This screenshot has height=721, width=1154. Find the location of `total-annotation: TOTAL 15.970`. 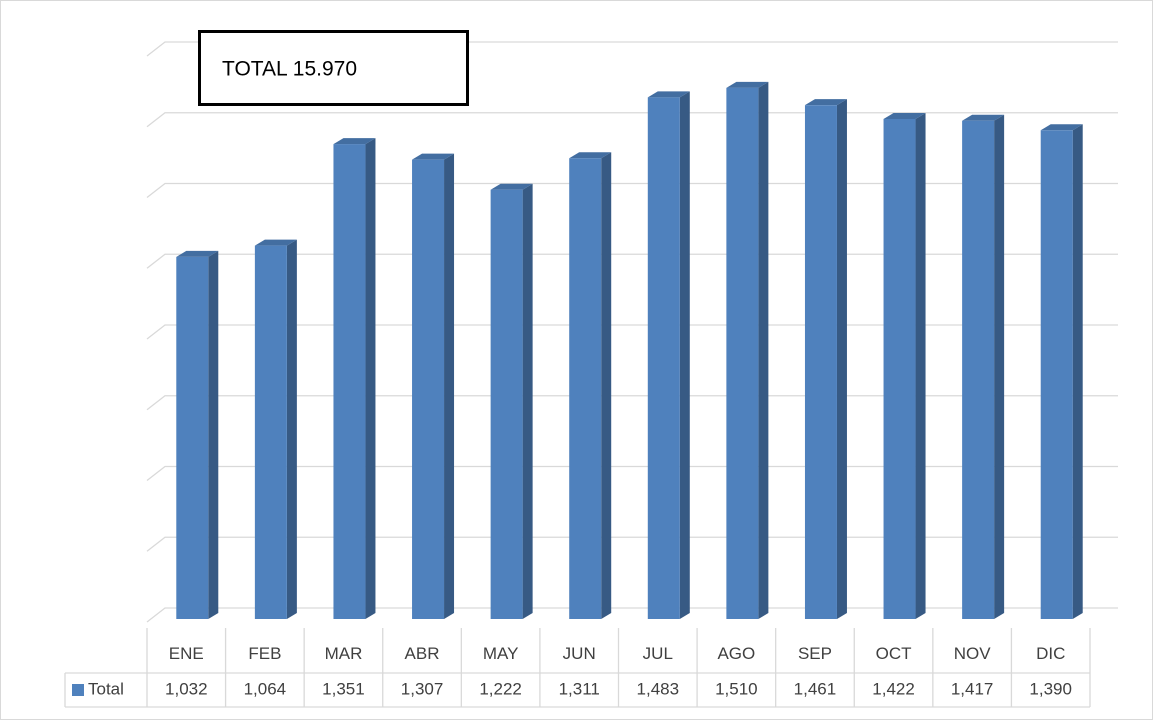

total-annotation: TOTAL 15.970 is located at coordinates (289, 69).